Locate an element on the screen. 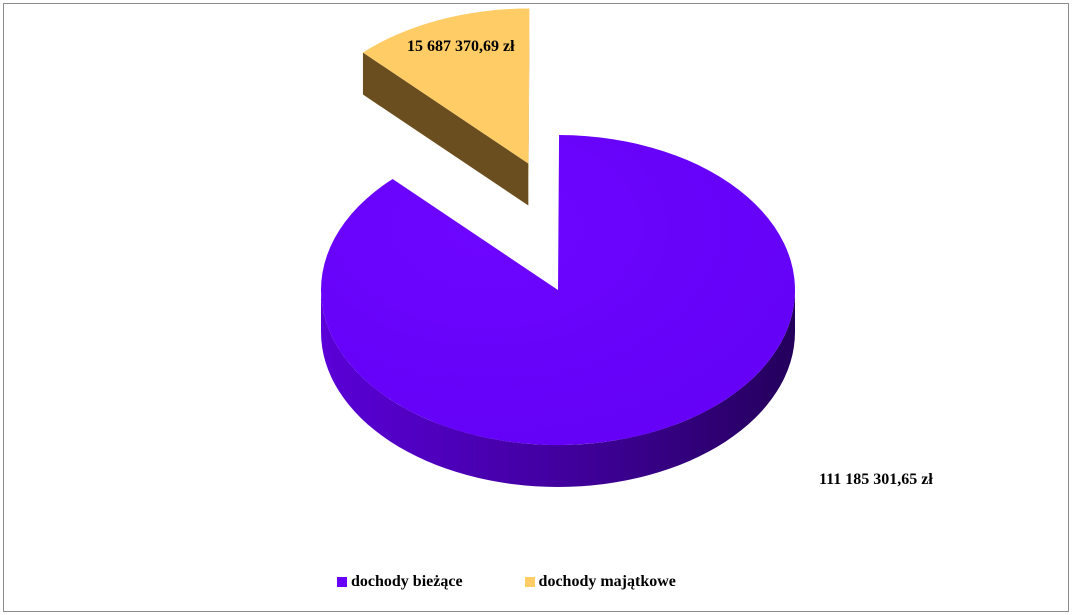 This screenshot has width=1072, height=615. data-label-dochody-biezace: 111 185 301,65 zł is located at coordinates (876, 479).